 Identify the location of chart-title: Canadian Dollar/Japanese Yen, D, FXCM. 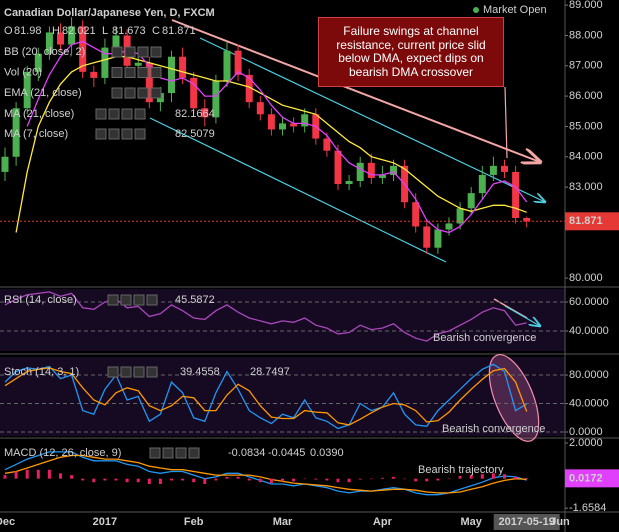
(109, 13).